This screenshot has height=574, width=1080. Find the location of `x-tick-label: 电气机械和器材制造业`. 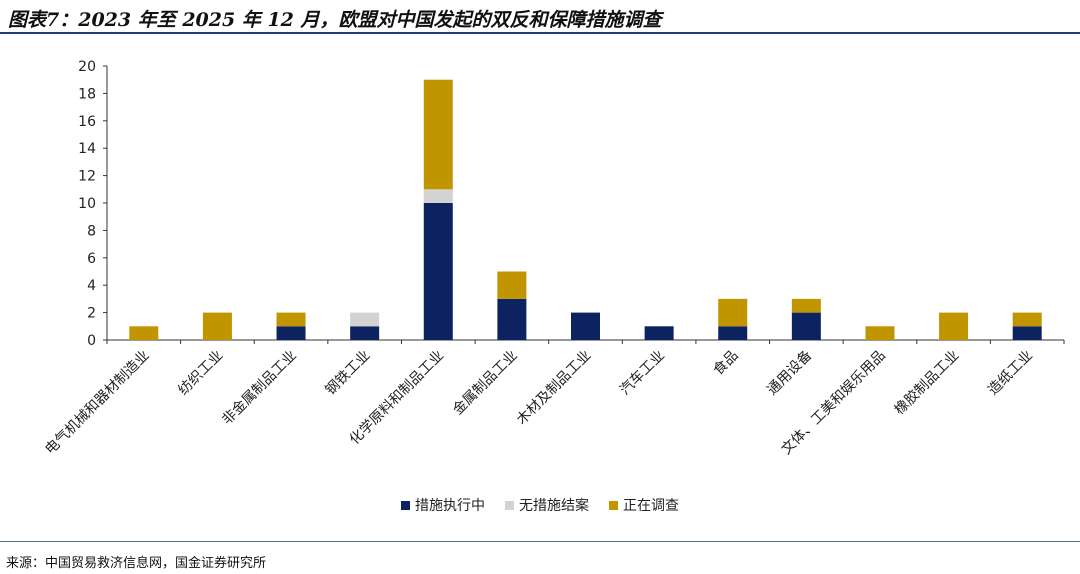

x-tick-label: 电气机械和器材制造业 is located at coordinates (97, 403).